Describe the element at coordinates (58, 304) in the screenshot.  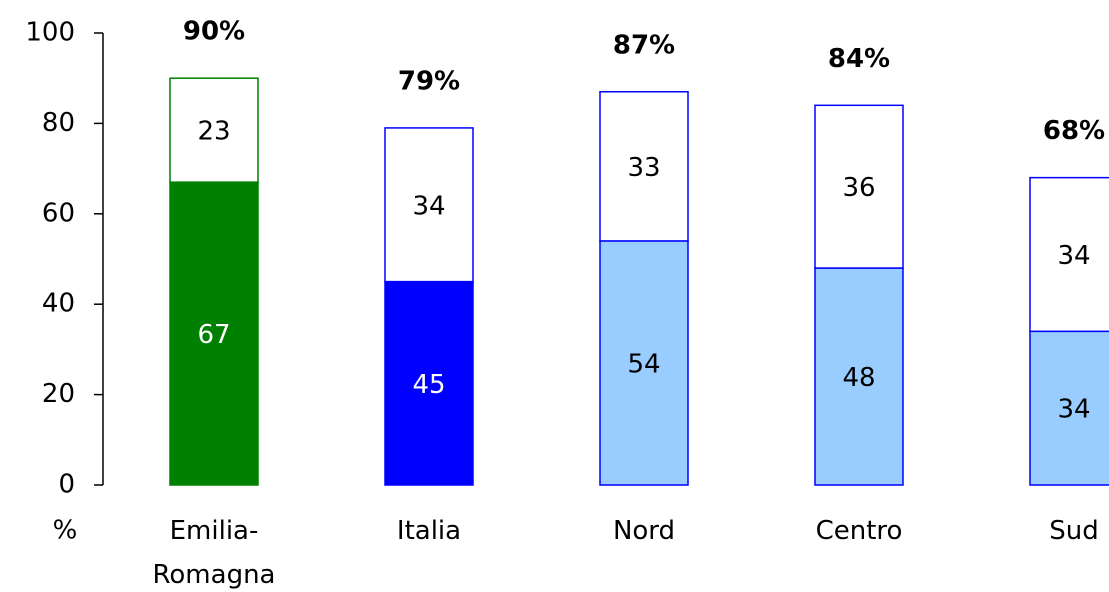
I see `y-tick-label: 40` at that location.